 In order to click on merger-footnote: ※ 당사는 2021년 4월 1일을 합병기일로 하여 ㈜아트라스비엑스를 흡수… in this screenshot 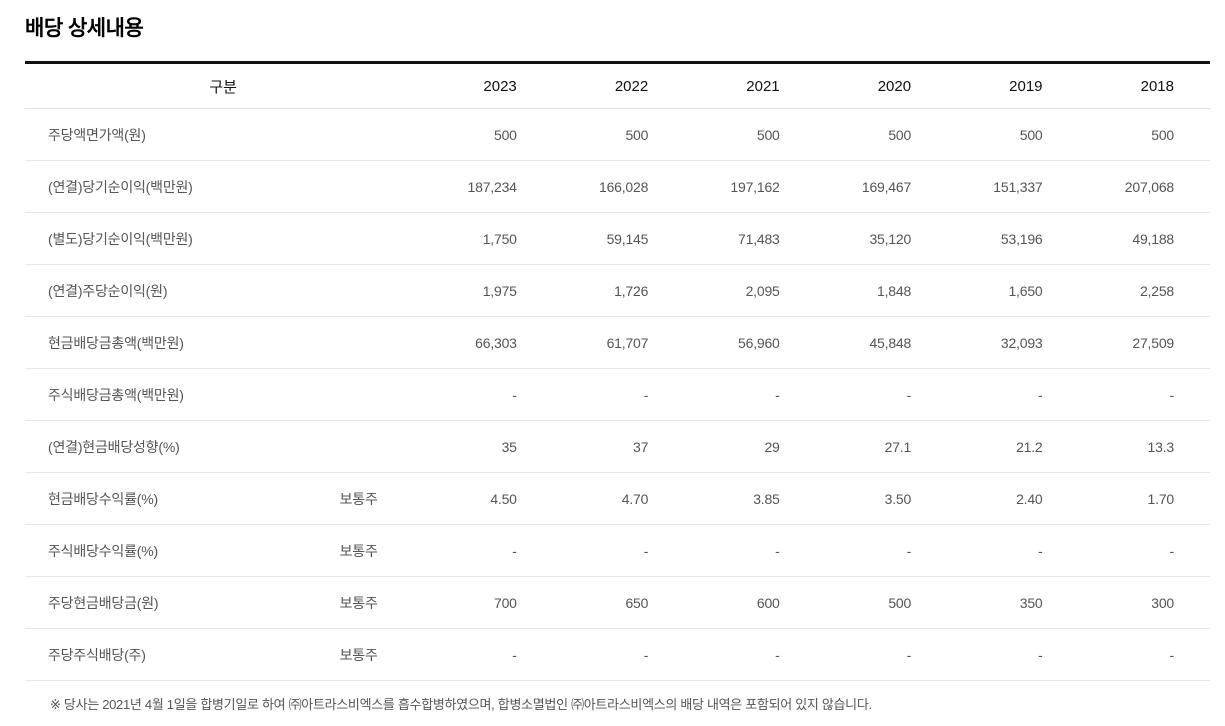, I will do `click(461, 705)`.